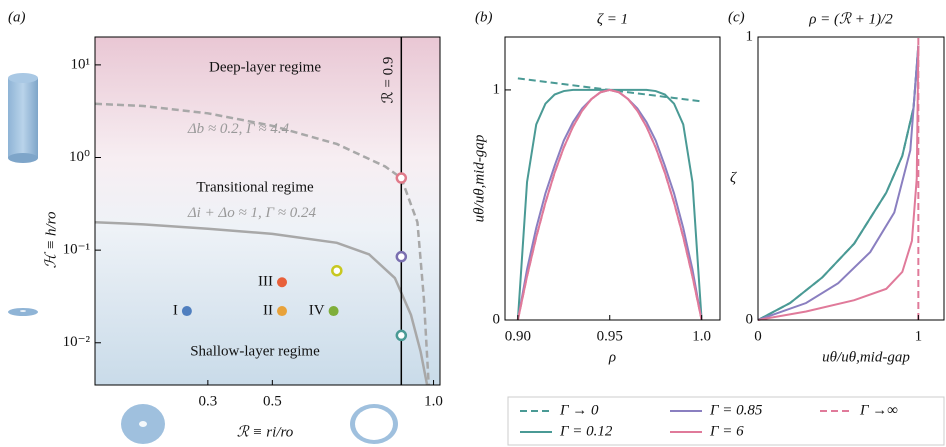 The width and height of the screenshot is (946, 447). I want to click on panel-label: (c), so click(736, 17).